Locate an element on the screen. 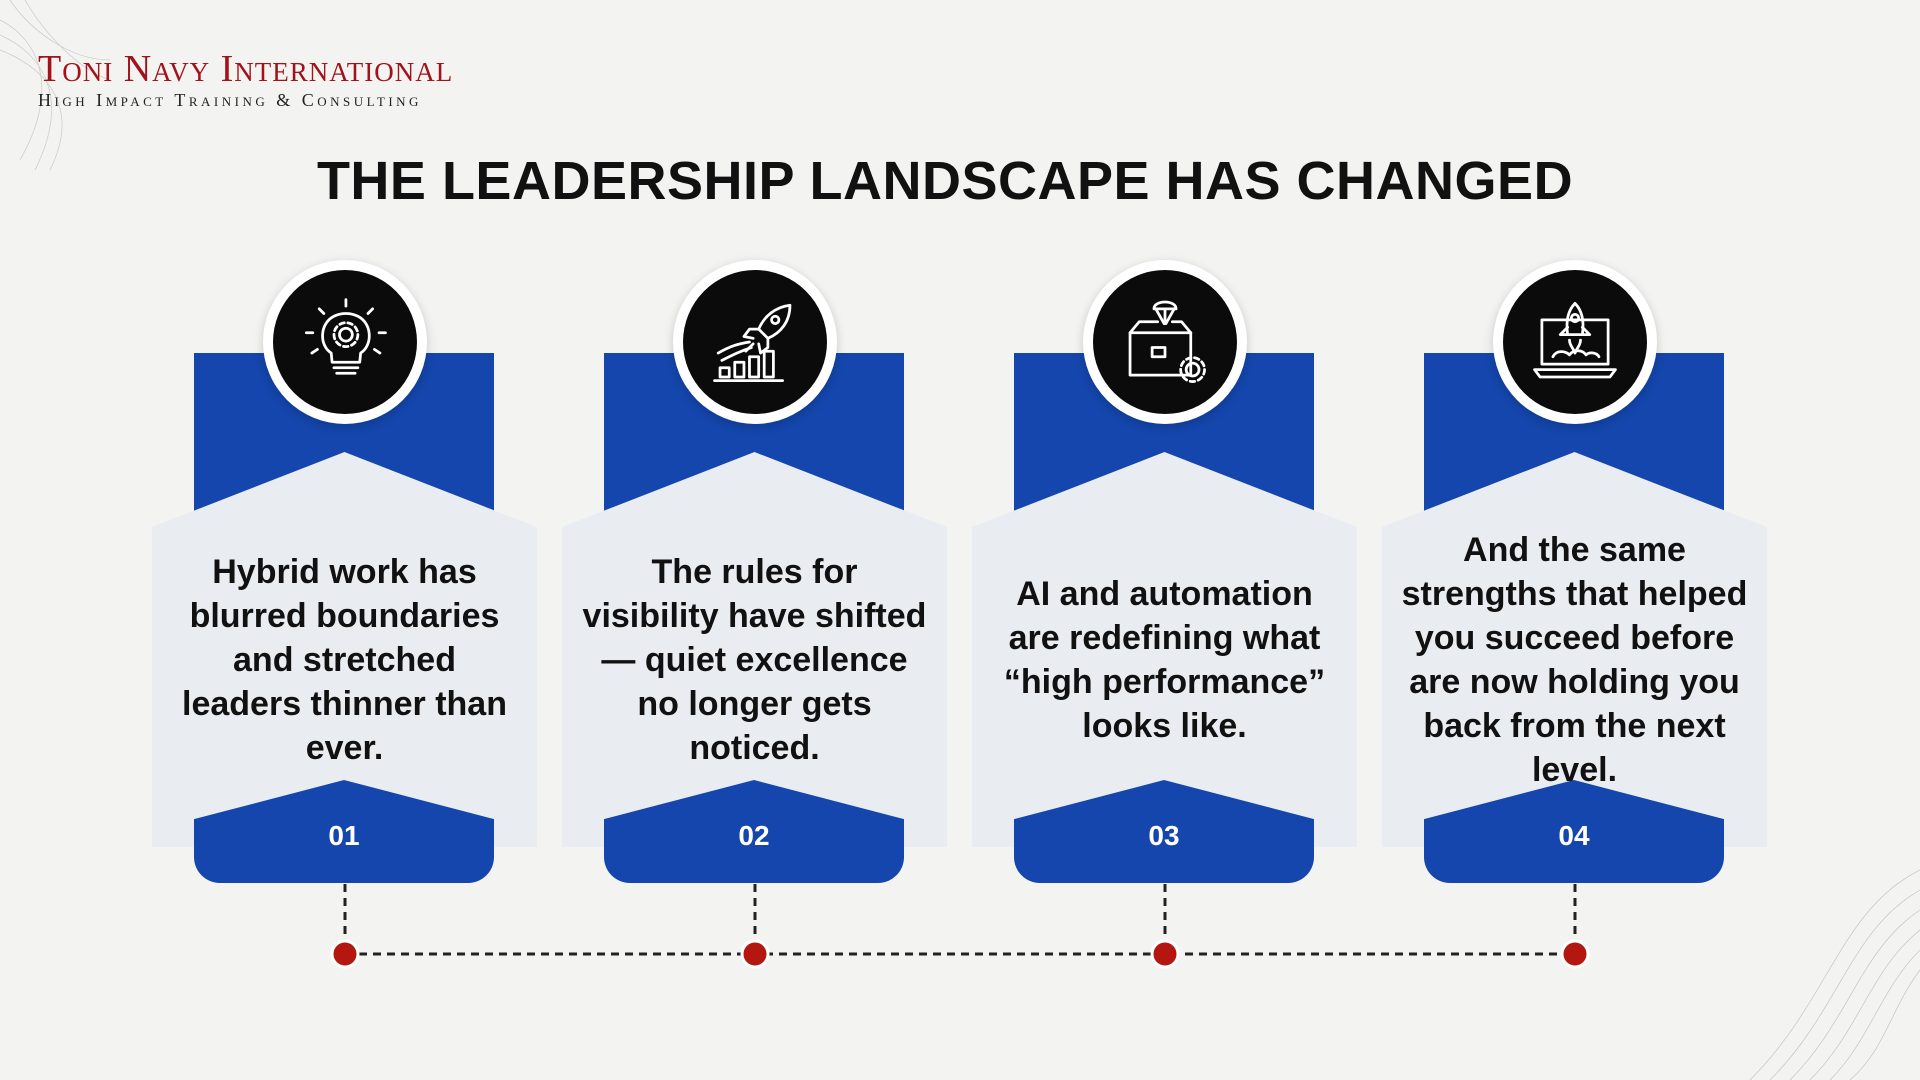  card-number: 03 is located at coordinates (1164, 835).